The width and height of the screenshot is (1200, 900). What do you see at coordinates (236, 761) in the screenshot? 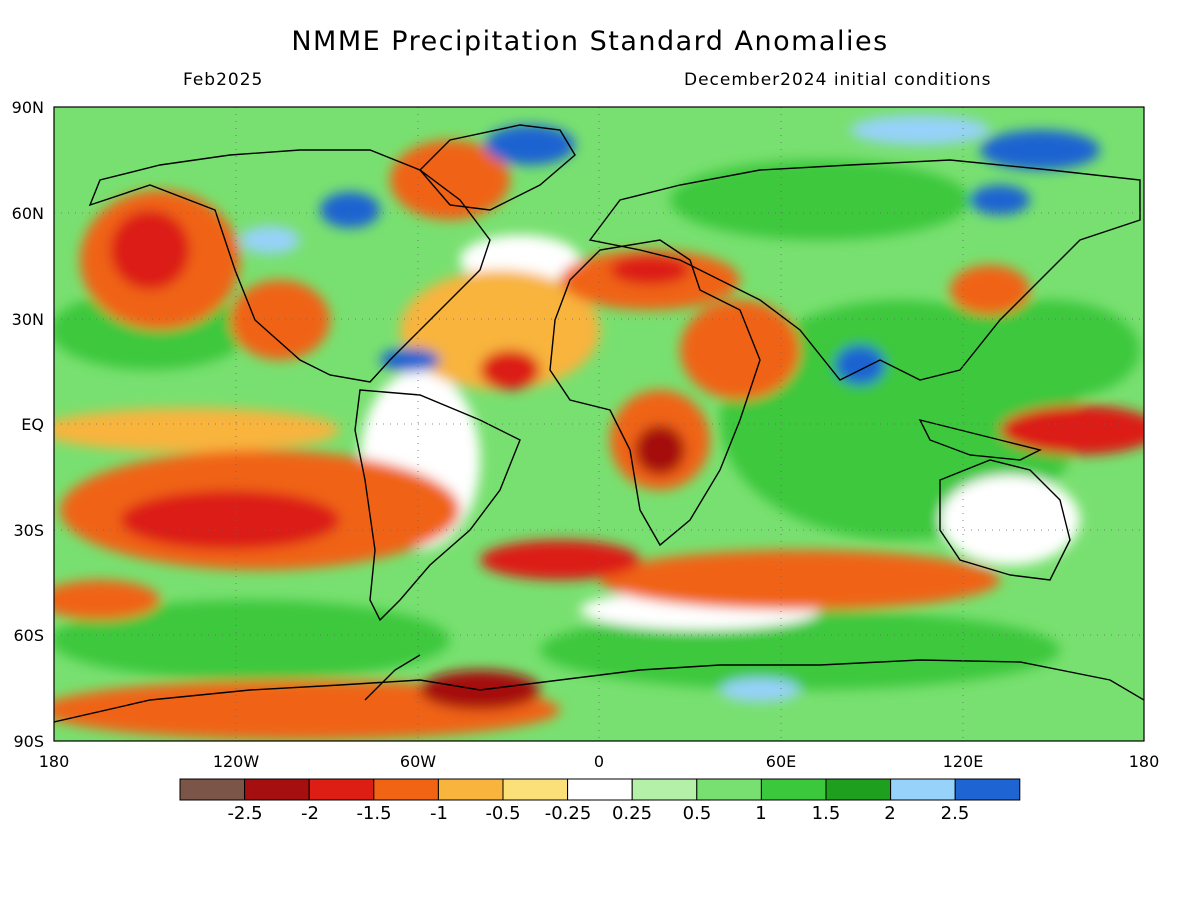
I see `lon-tick: 120W` at bounding box center [236, 761].